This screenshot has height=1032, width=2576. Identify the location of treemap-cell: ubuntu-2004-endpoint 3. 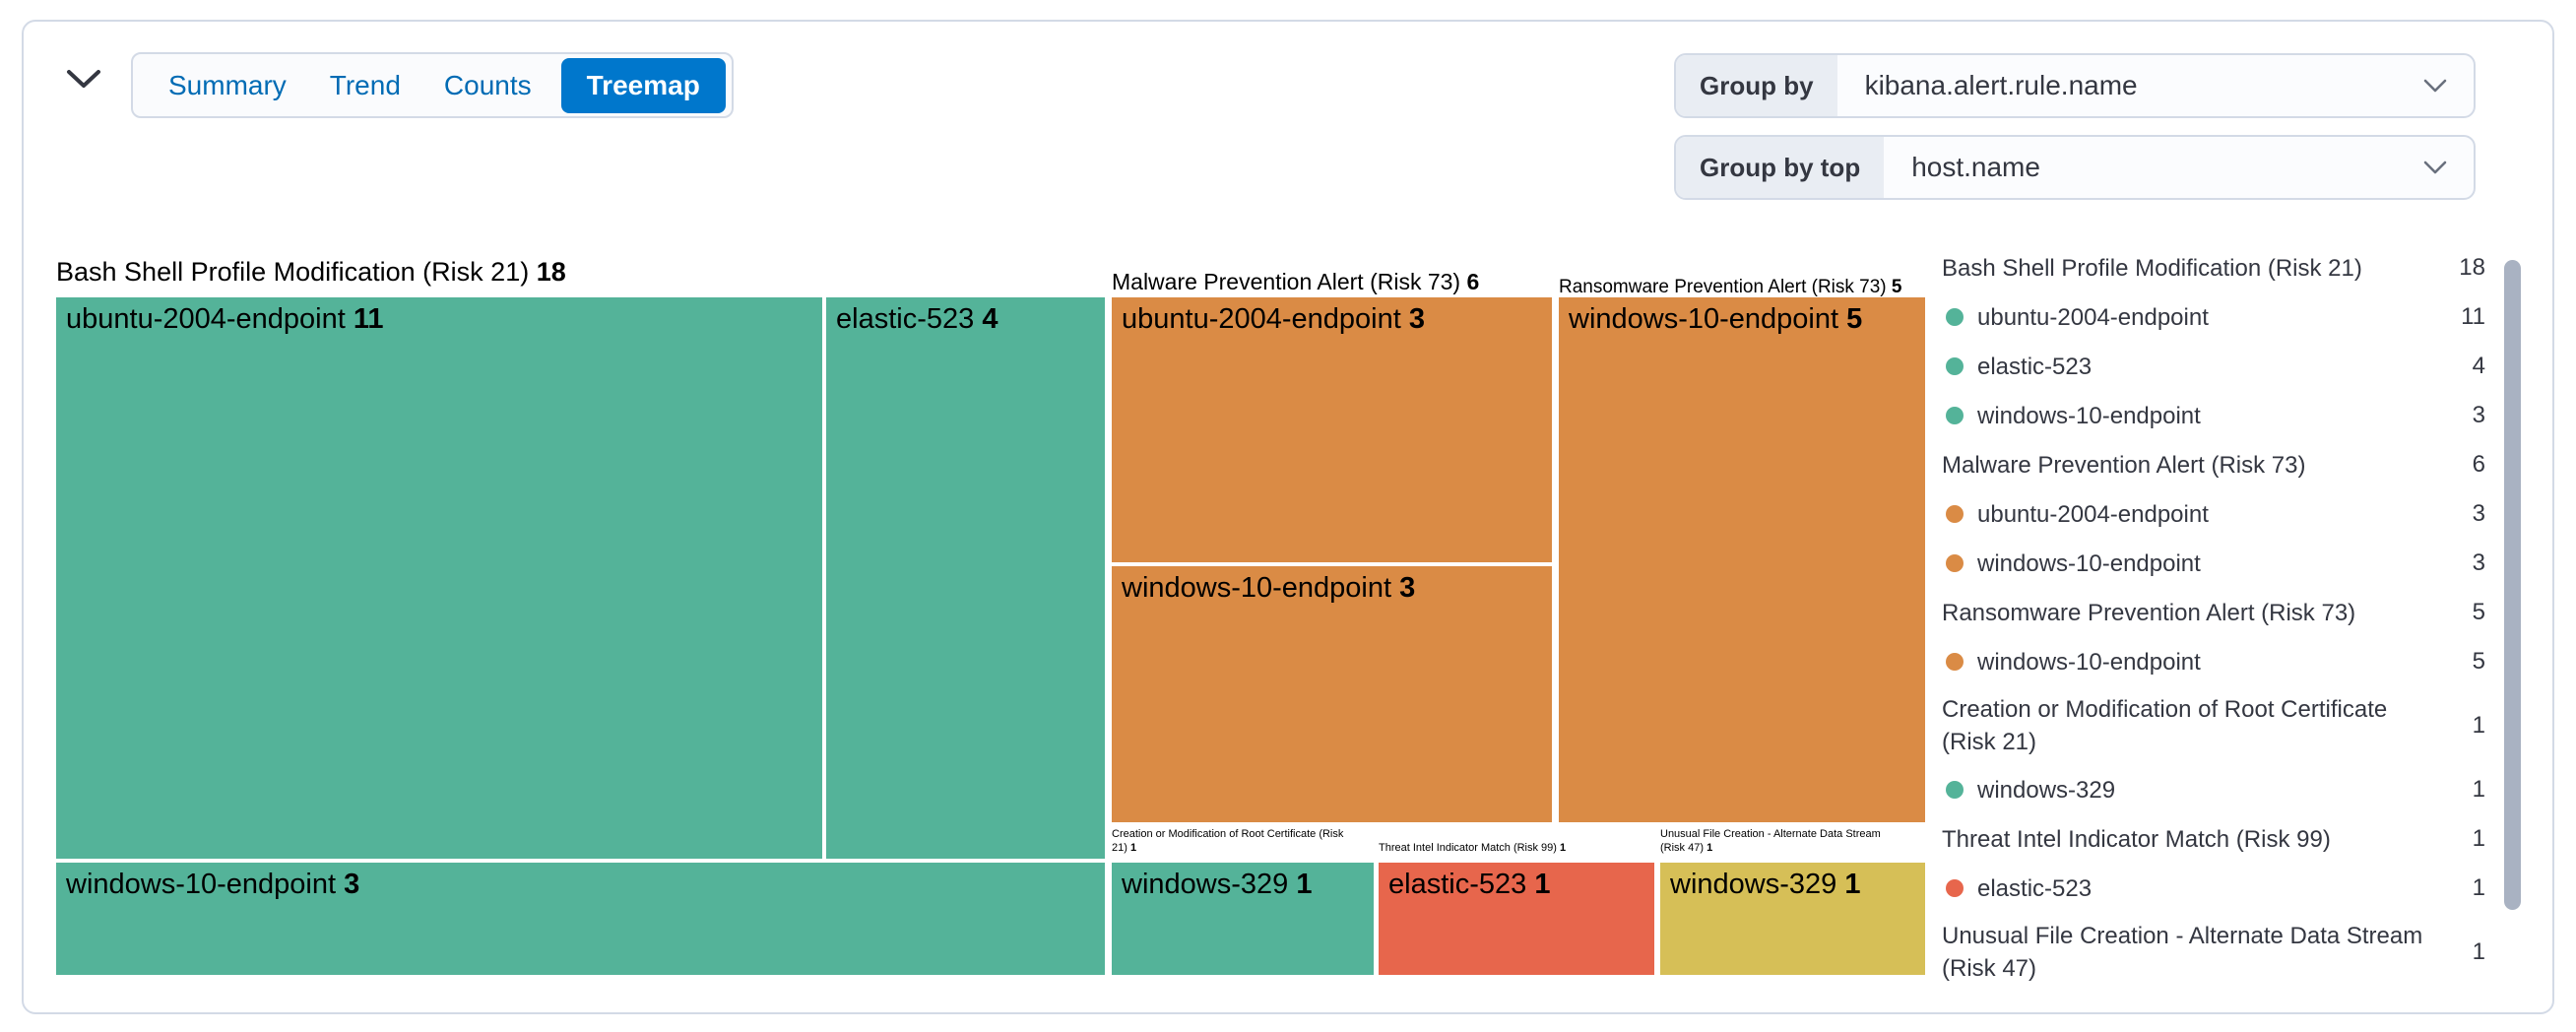
(1332, 429).